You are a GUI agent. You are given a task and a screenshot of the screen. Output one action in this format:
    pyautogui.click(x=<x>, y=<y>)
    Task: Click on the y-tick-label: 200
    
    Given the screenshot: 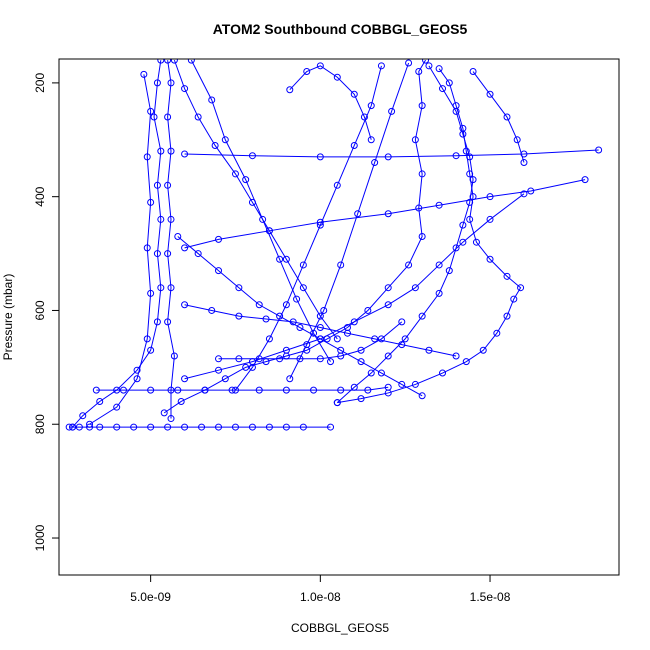 What is the action you would take?
    pyautogui.click(x=40, y=83)
    